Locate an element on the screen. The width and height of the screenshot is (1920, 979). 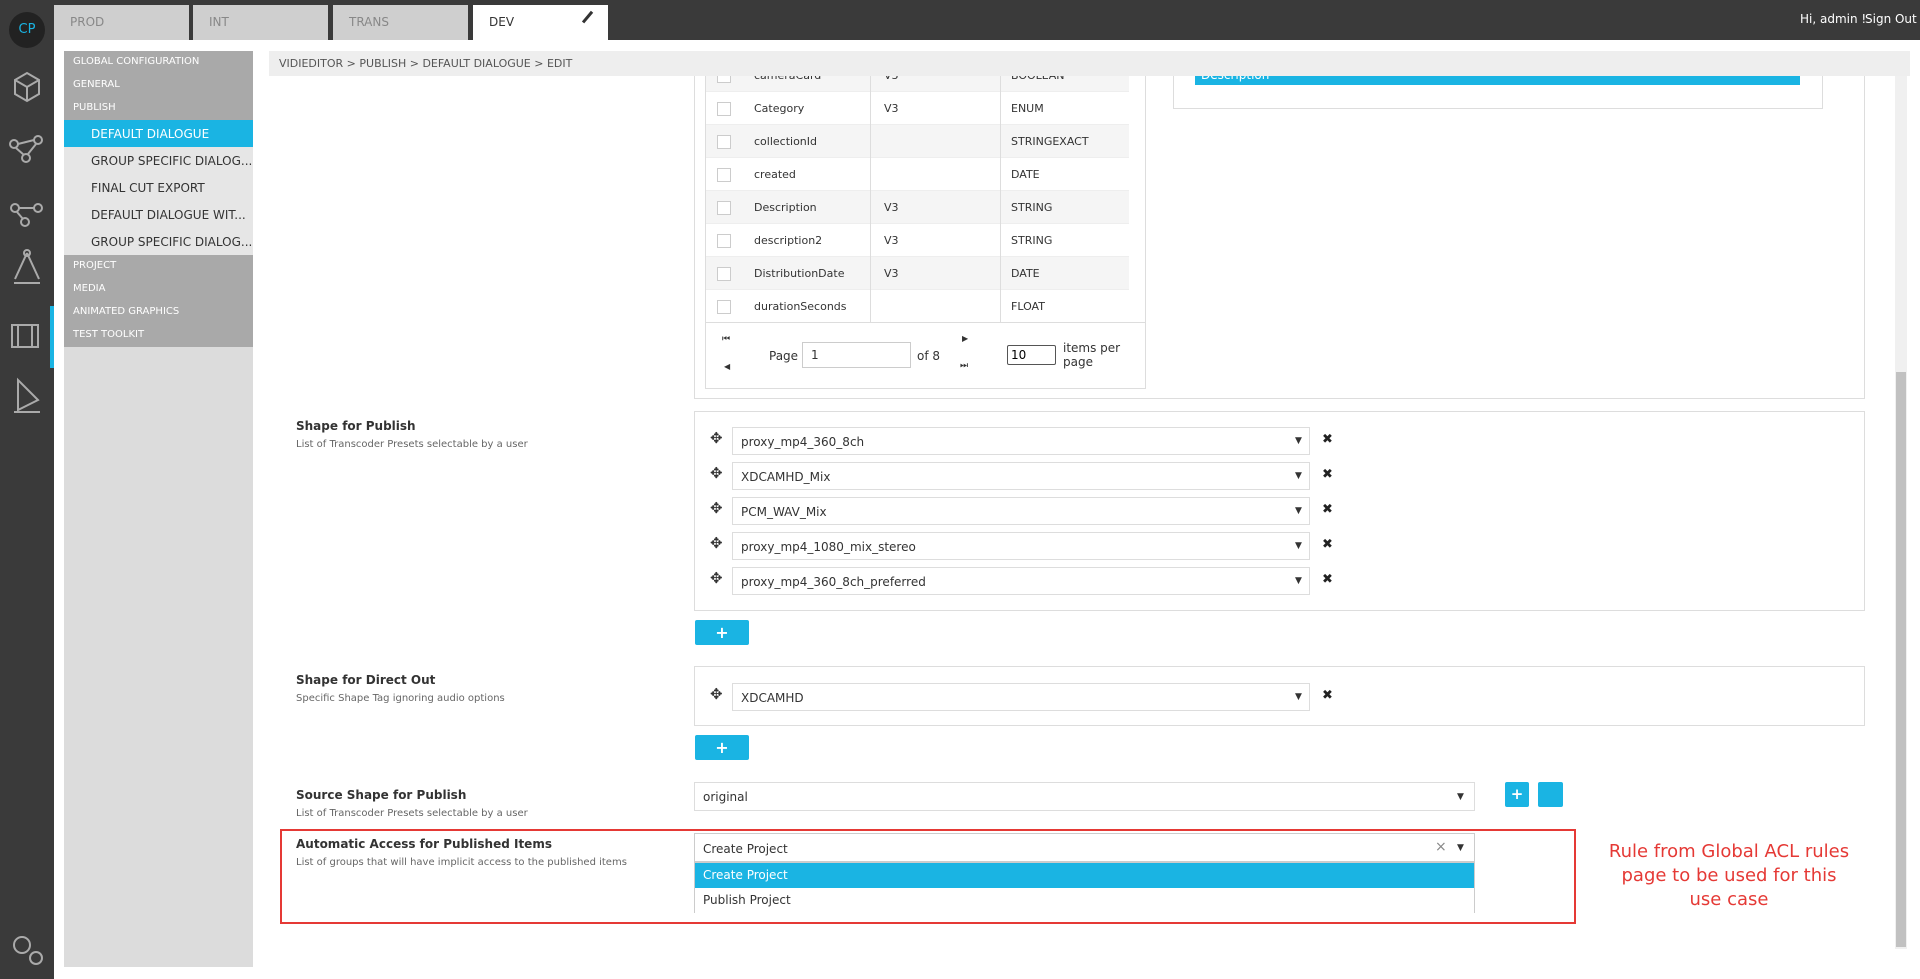
menu-item: FINAL CUT EXPORT is located at coordinates (158, 187).